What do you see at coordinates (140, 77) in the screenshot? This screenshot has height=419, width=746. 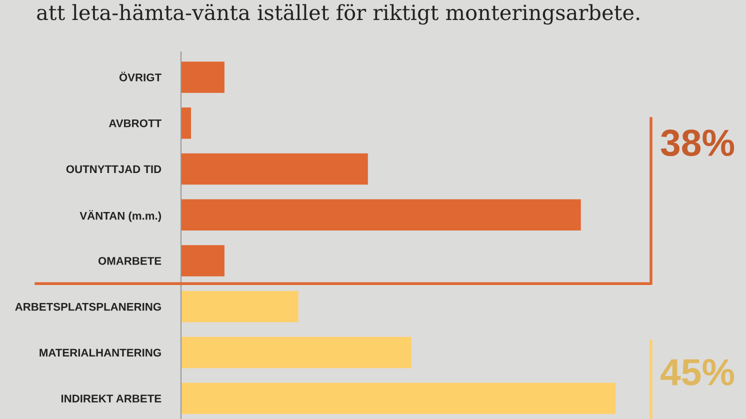 I see `y-tick-label: ÖVRIGT` at bounding box center [140, 77].